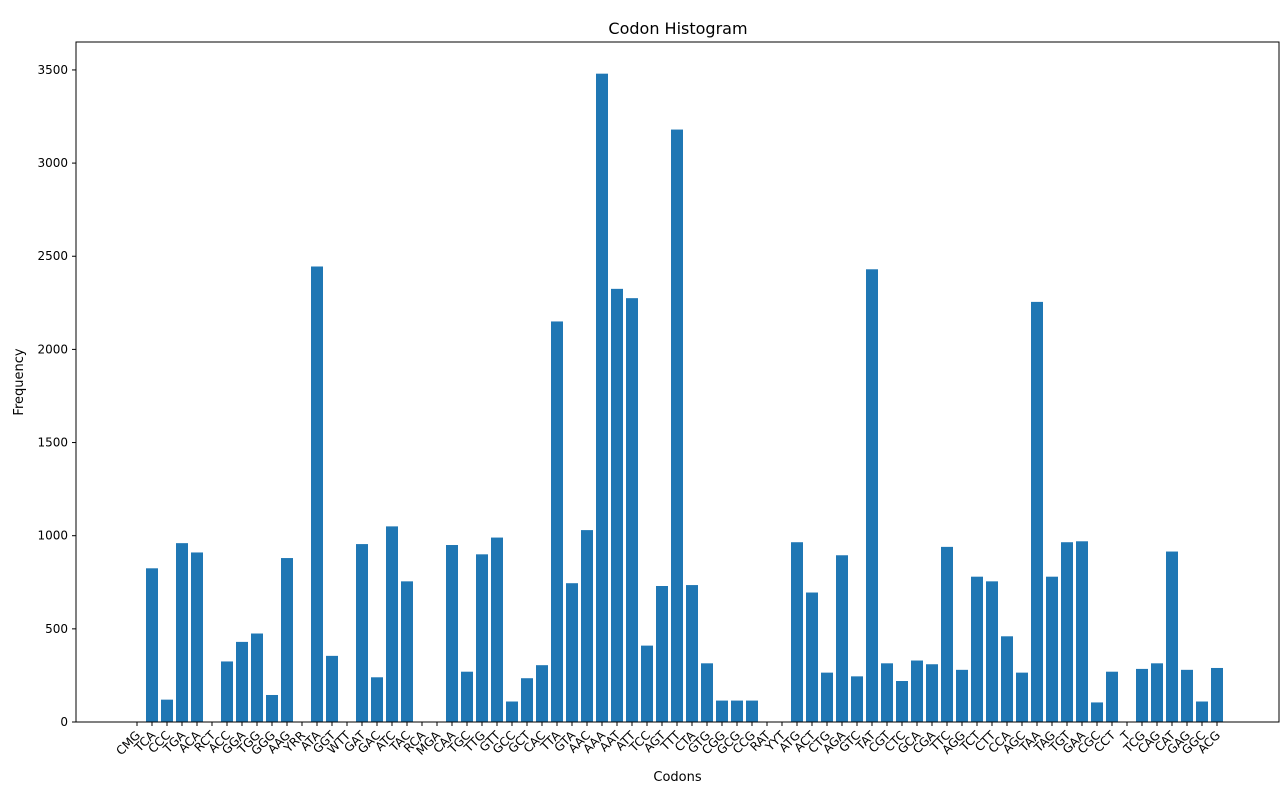  Describe the element at coordinates (52, 349) in the screenshot. I see `y-tick-label: 2000` at that location.